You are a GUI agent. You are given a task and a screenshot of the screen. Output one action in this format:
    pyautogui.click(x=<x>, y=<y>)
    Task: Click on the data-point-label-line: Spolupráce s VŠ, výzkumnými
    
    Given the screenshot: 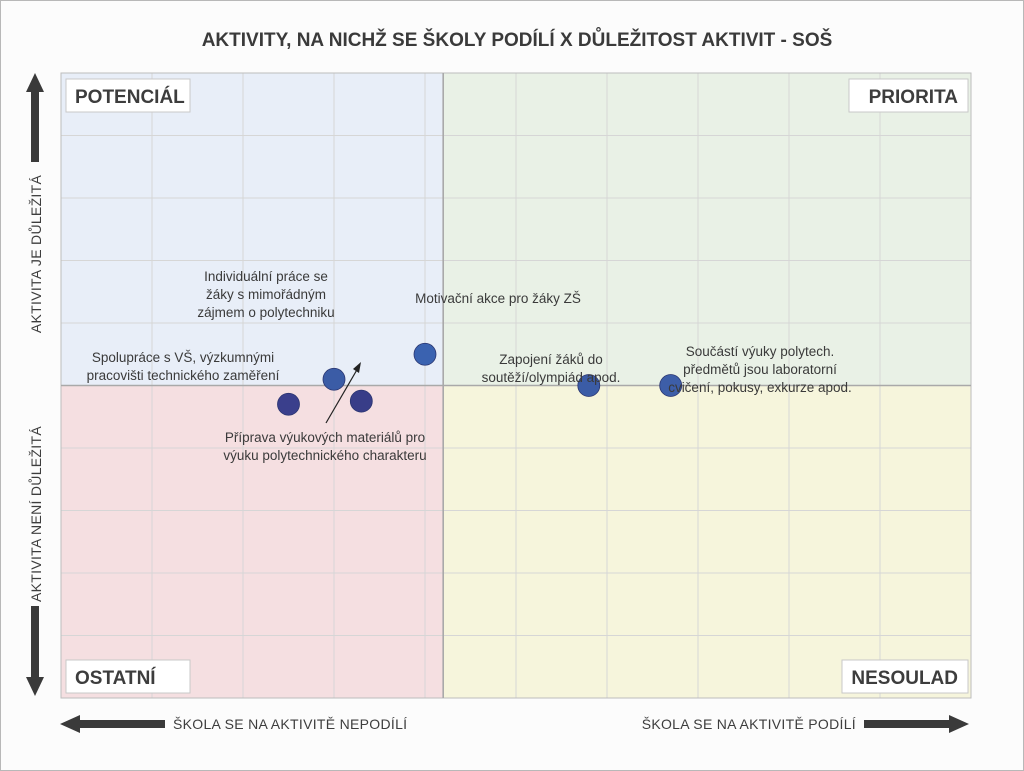 What is the action you would take?
    pyautogui.click(x=183, y=357)
    